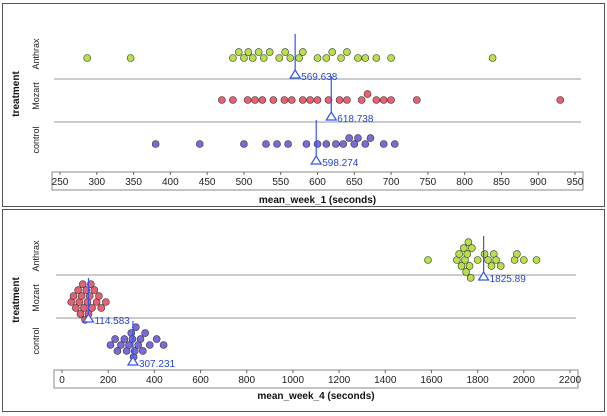 This screenshot has height=416, width=607. Describe the element at coordinates (88, 317) in the screenshot. I see `mean-marker-mozart` at that location.